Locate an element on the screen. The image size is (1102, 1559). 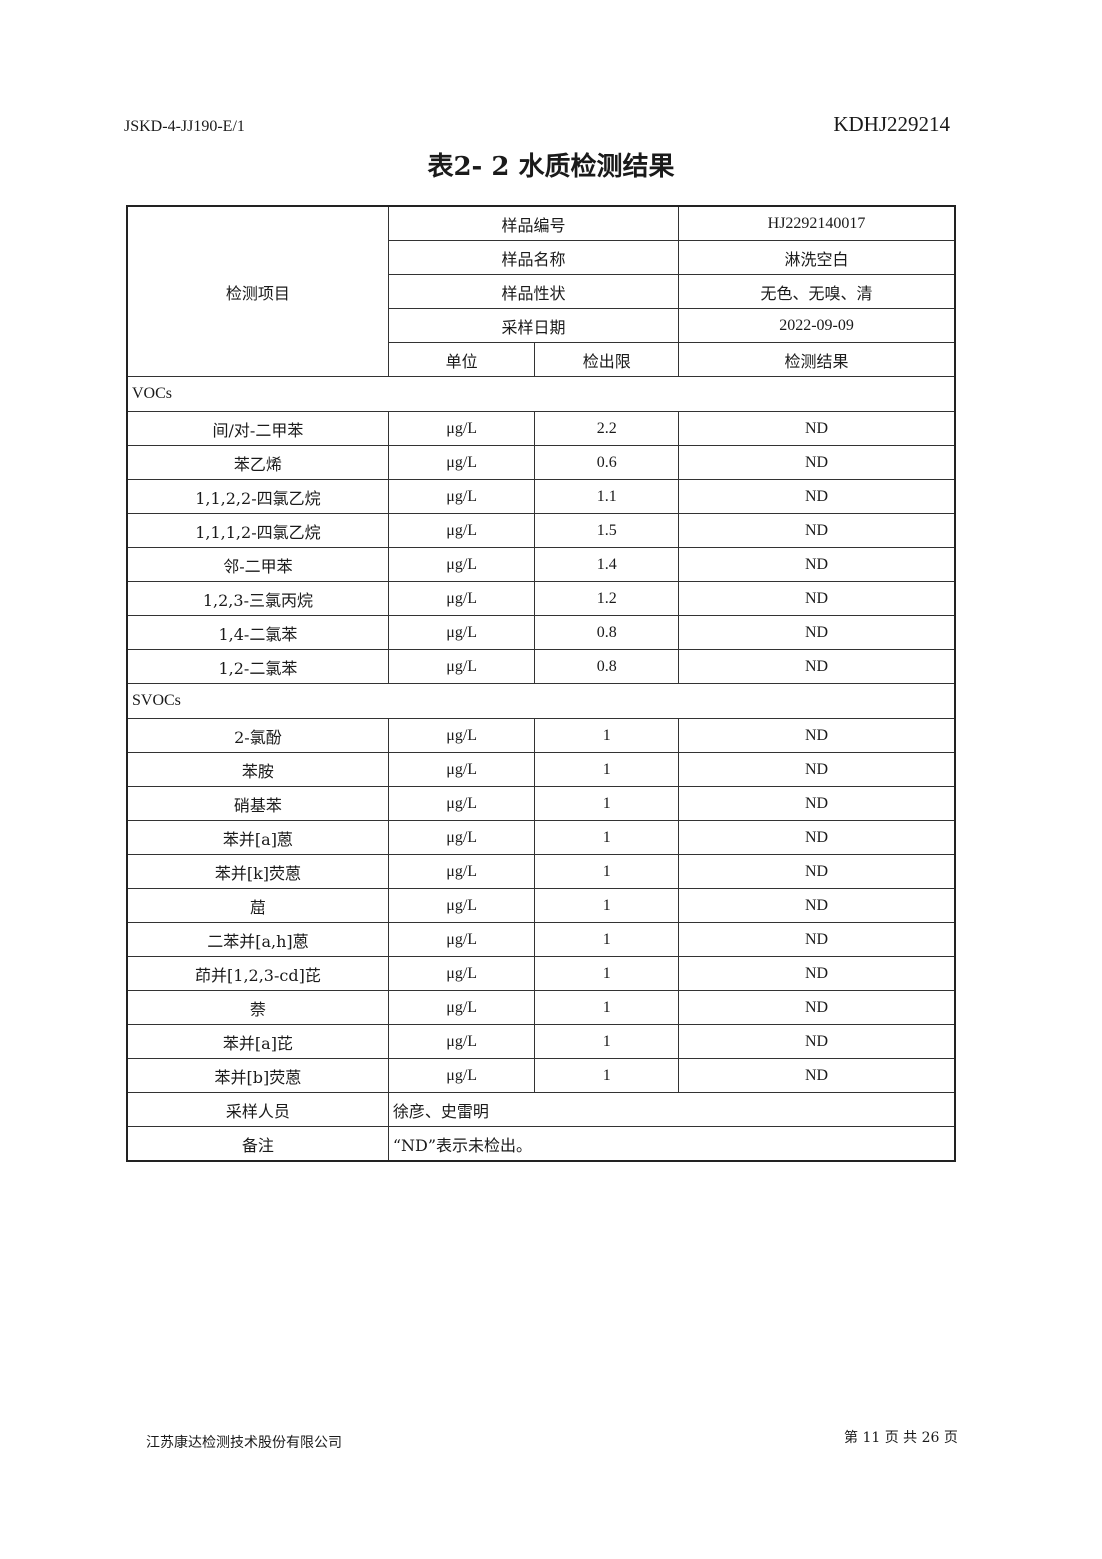
item-name: 苯胺 is located at coordinates (257, 769).